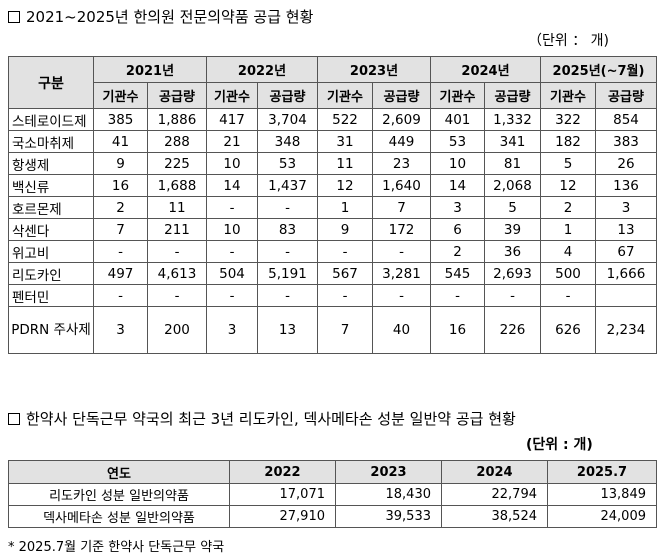 Image resolution: width=657 pixels, height=558 pixels. I want to click on table-cell: 36, so click(512, 251).